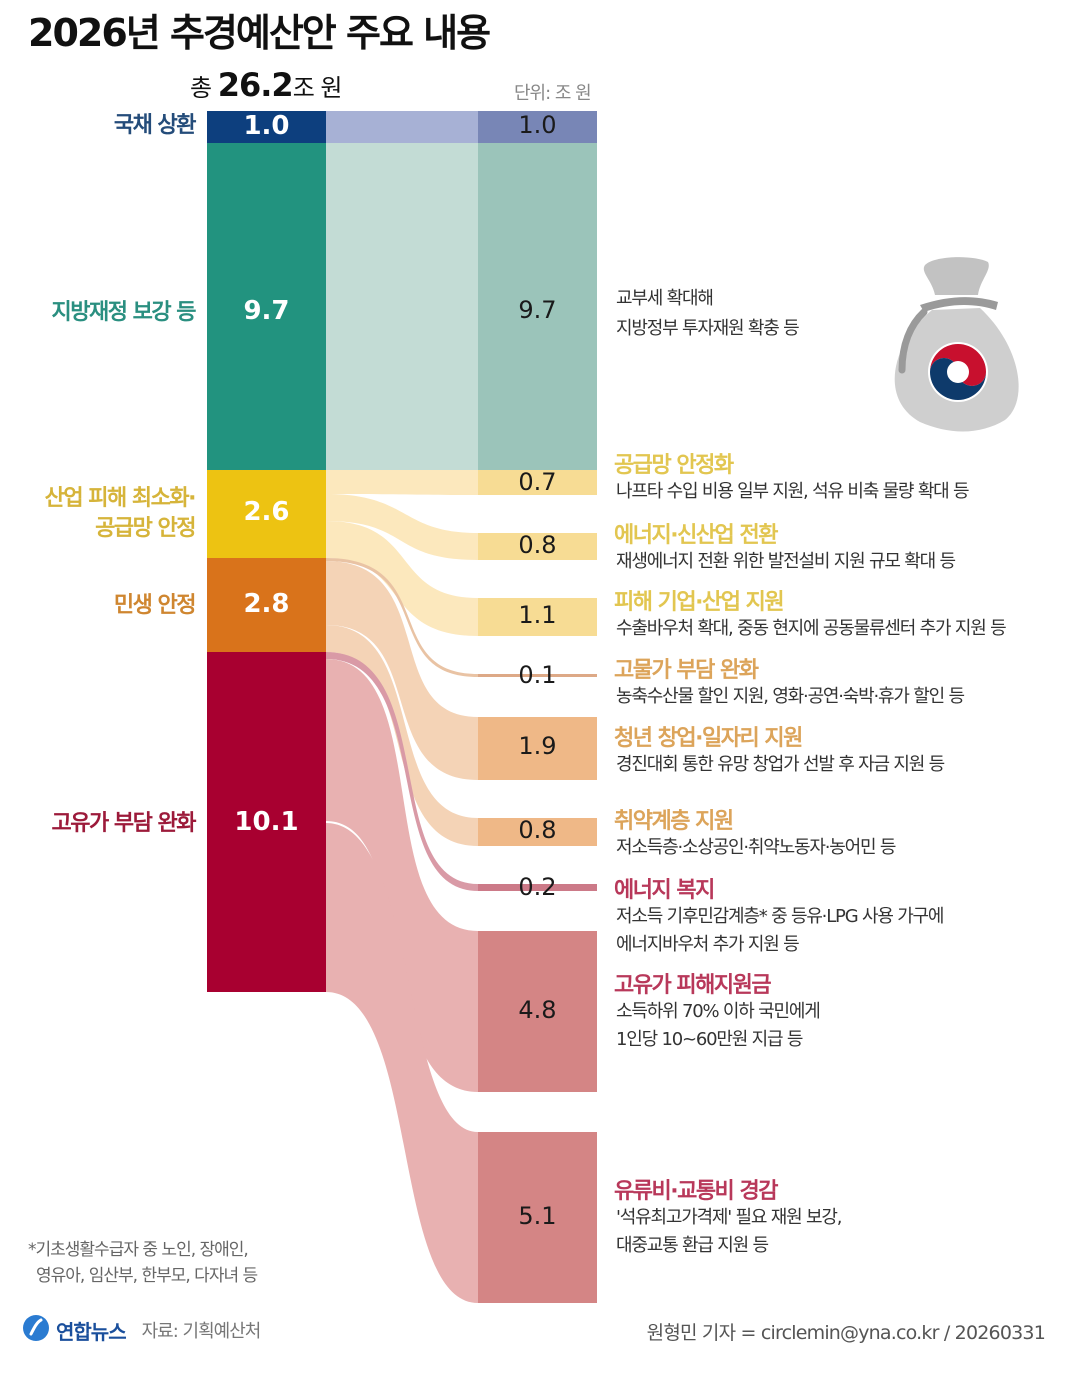 Image resolution: width=1073 pixels, height=1388 pixels. Describe the element at coordinates (402, 670) in the screenshot. I see `flow-youth` at that location.